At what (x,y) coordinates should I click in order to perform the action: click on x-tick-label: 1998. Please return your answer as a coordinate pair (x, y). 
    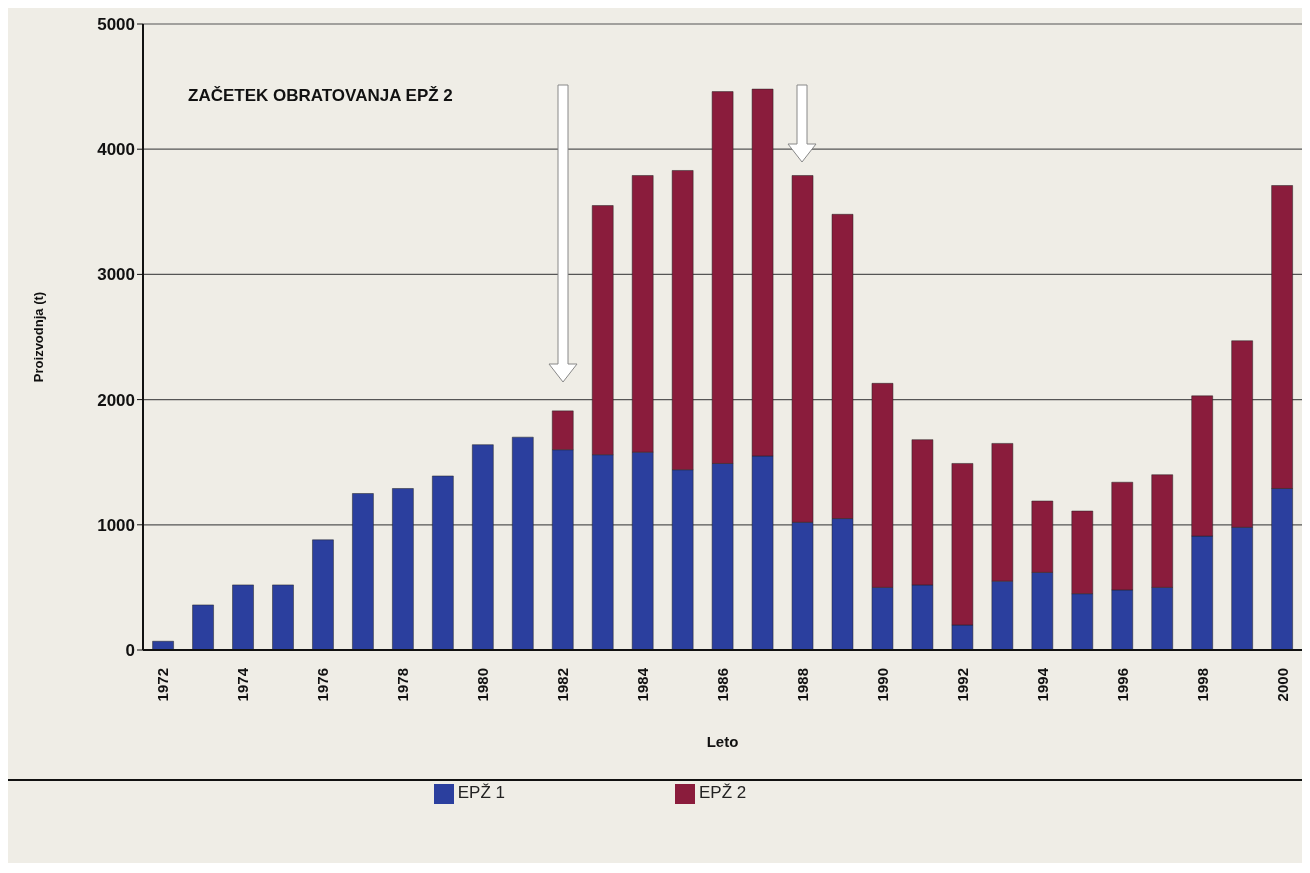
    Looking at the image, I should click on (1202, 685).